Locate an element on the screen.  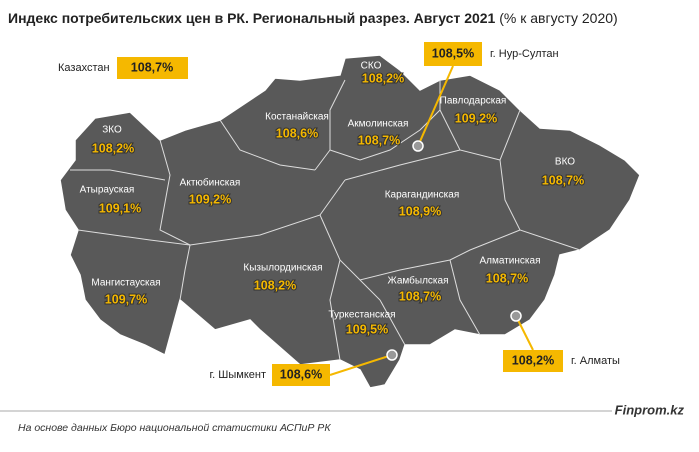
region-name: Акмолинская is located at coordinates (378, 124).